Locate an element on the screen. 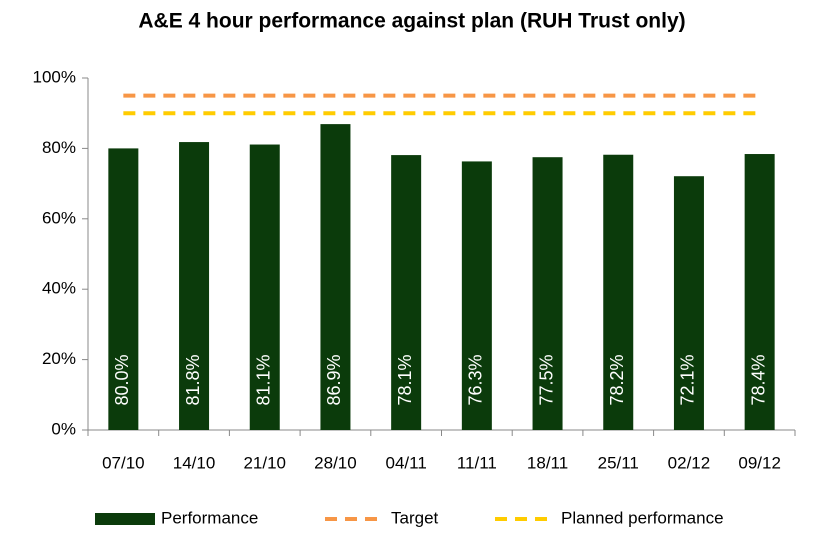  y-tick-label: 40% is located at coordinates (59, 288).